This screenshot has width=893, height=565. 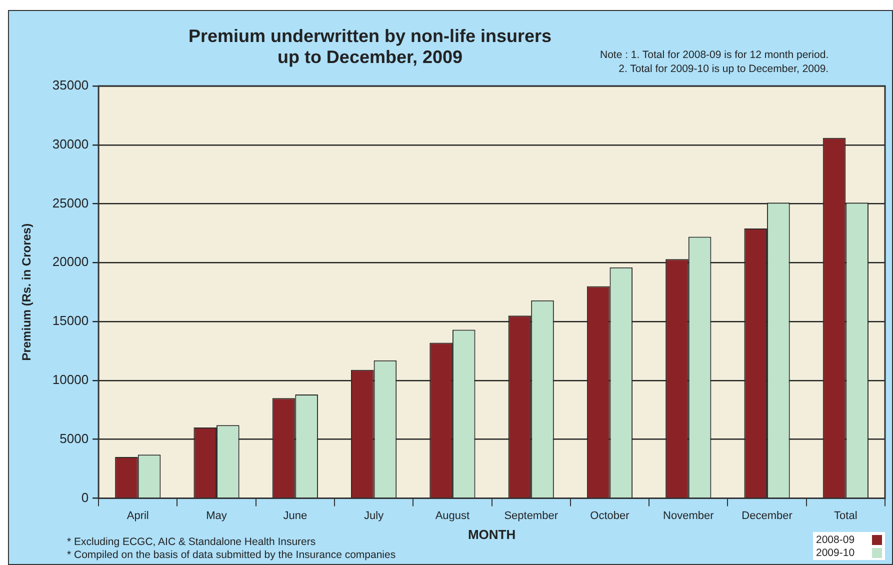 I want to click on x-tick-label: August, so click(x=452, y=516).